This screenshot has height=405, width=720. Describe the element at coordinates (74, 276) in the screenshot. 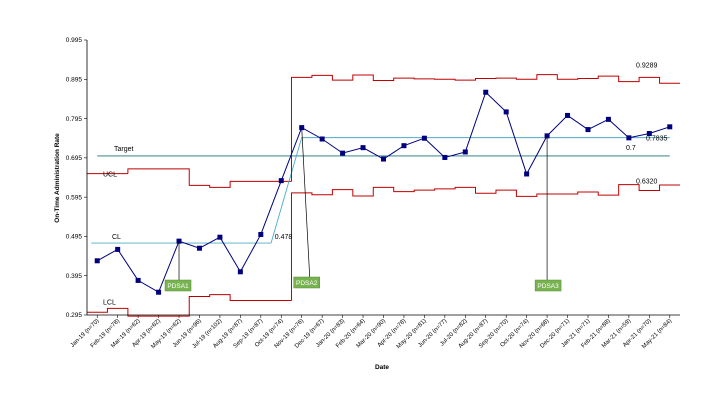

I see `y-tick-label: 0.395` at that location.